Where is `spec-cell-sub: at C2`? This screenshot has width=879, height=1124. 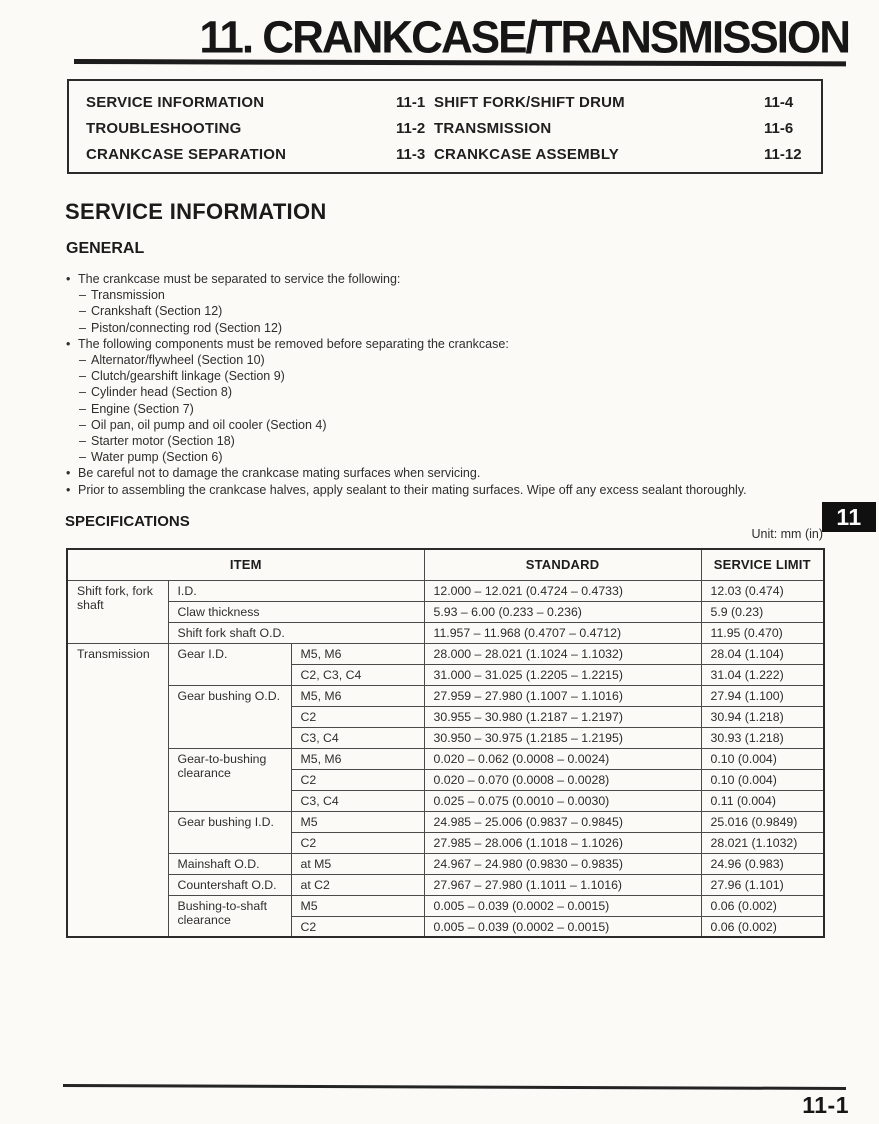
spec-cell-sub: at C2 is located at coordinates (357, 884).